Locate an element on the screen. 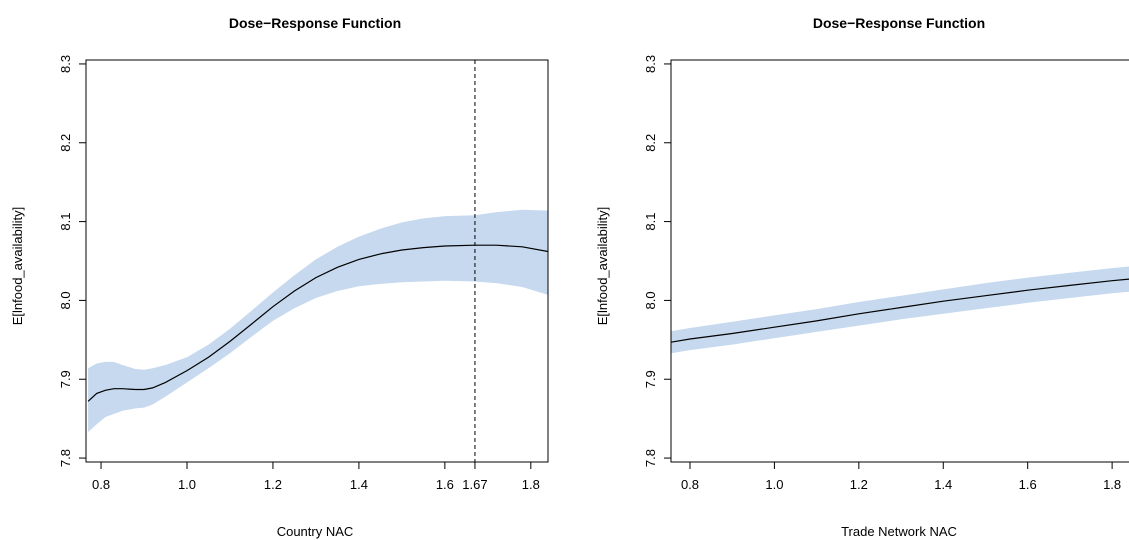 The image size is (1129, 540). x-axis-label: Trade Network NAC is located at coordinates (899, 531).